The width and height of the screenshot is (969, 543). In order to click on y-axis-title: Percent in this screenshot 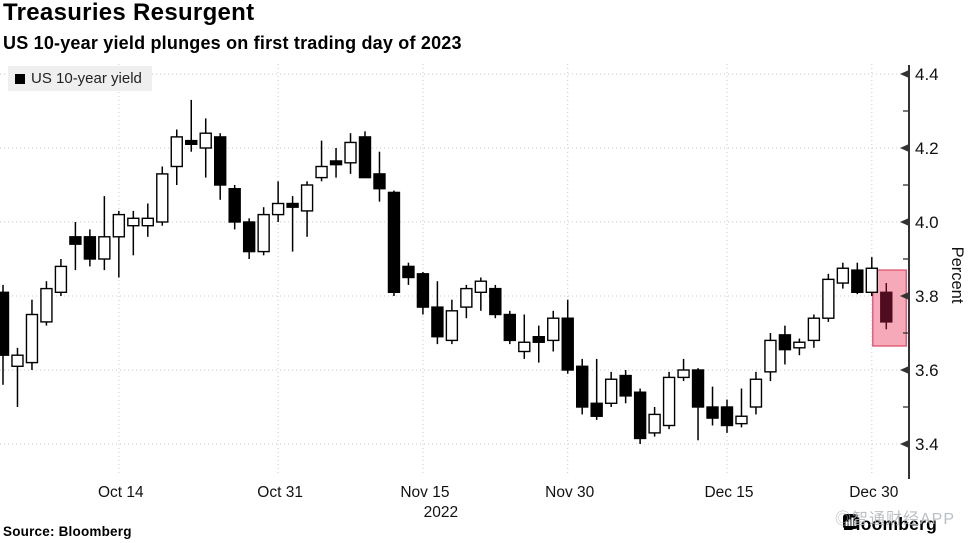, I will do `click(957, 275)`.